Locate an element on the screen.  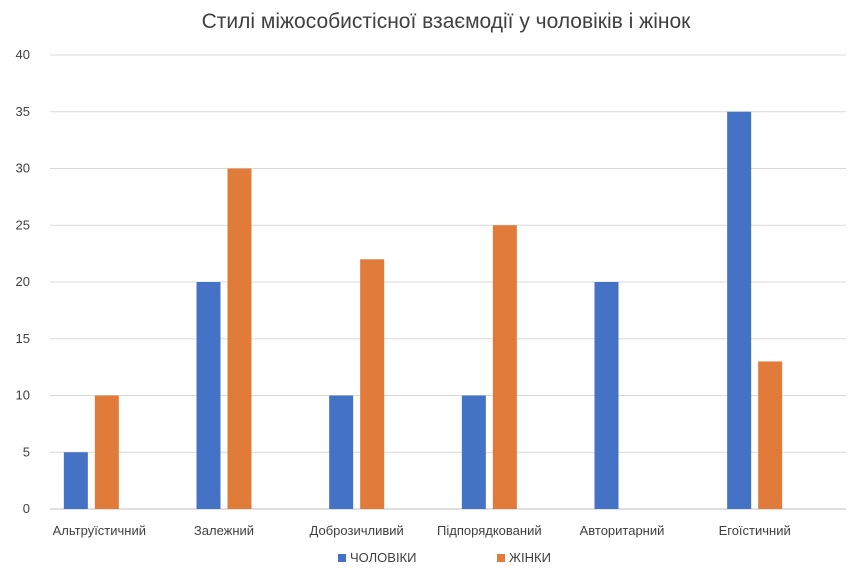
legend-label: ЧОЛОВІКИ is located at coordinates (383, 557).